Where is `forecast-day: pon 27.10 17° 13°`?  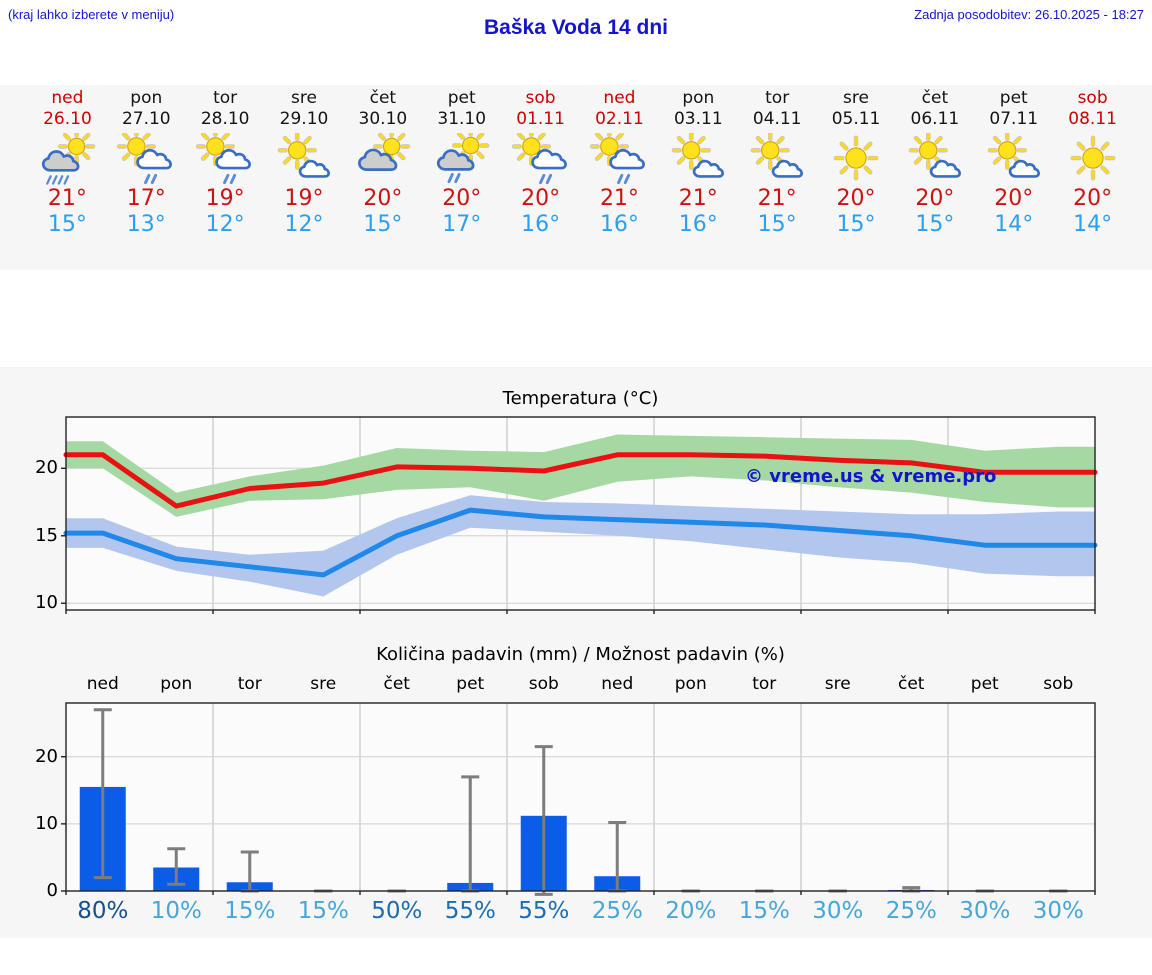 forecast-day: pon 27.10 17° 13° is located at coordinates (146, 177).